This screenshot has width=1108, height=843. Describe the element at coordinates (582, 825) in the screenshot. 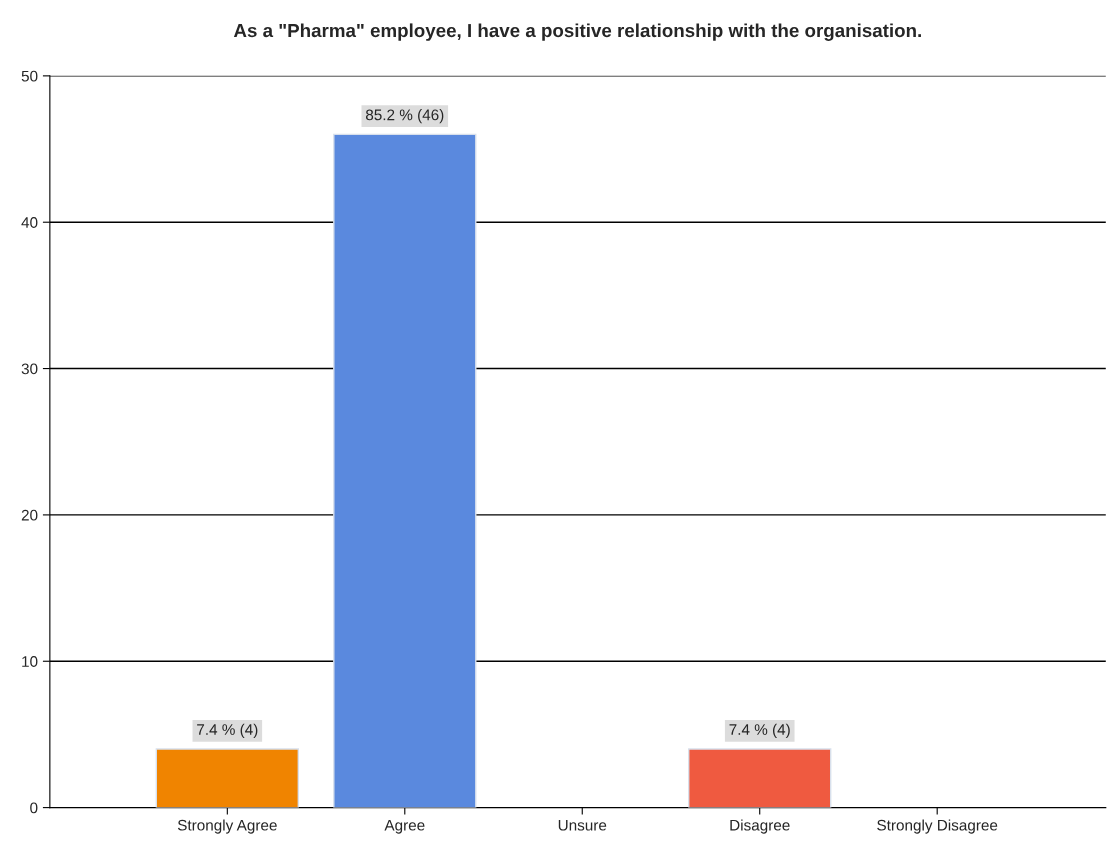

I see `x-tick-label: Unsure` at that location.